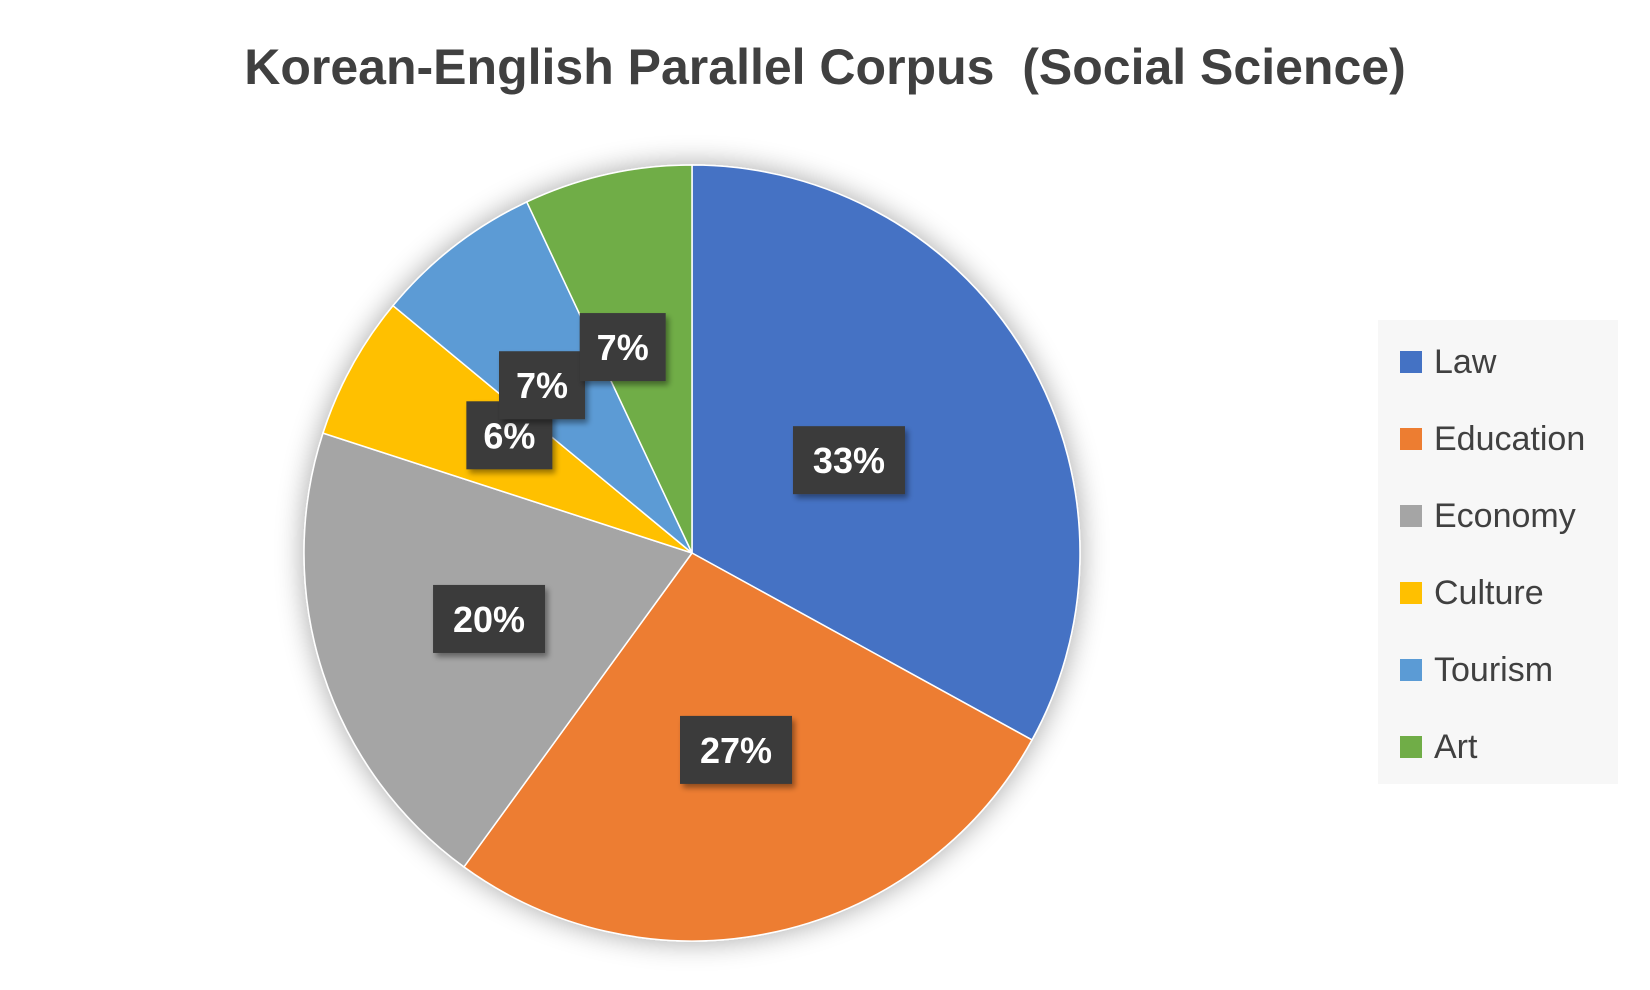 The width and height of the screenshot is (1650, 990). What do you see at coordinates (1456, 746) in the screenshot?
I see `legend-label: Art` at bounding box center [1456, 746].